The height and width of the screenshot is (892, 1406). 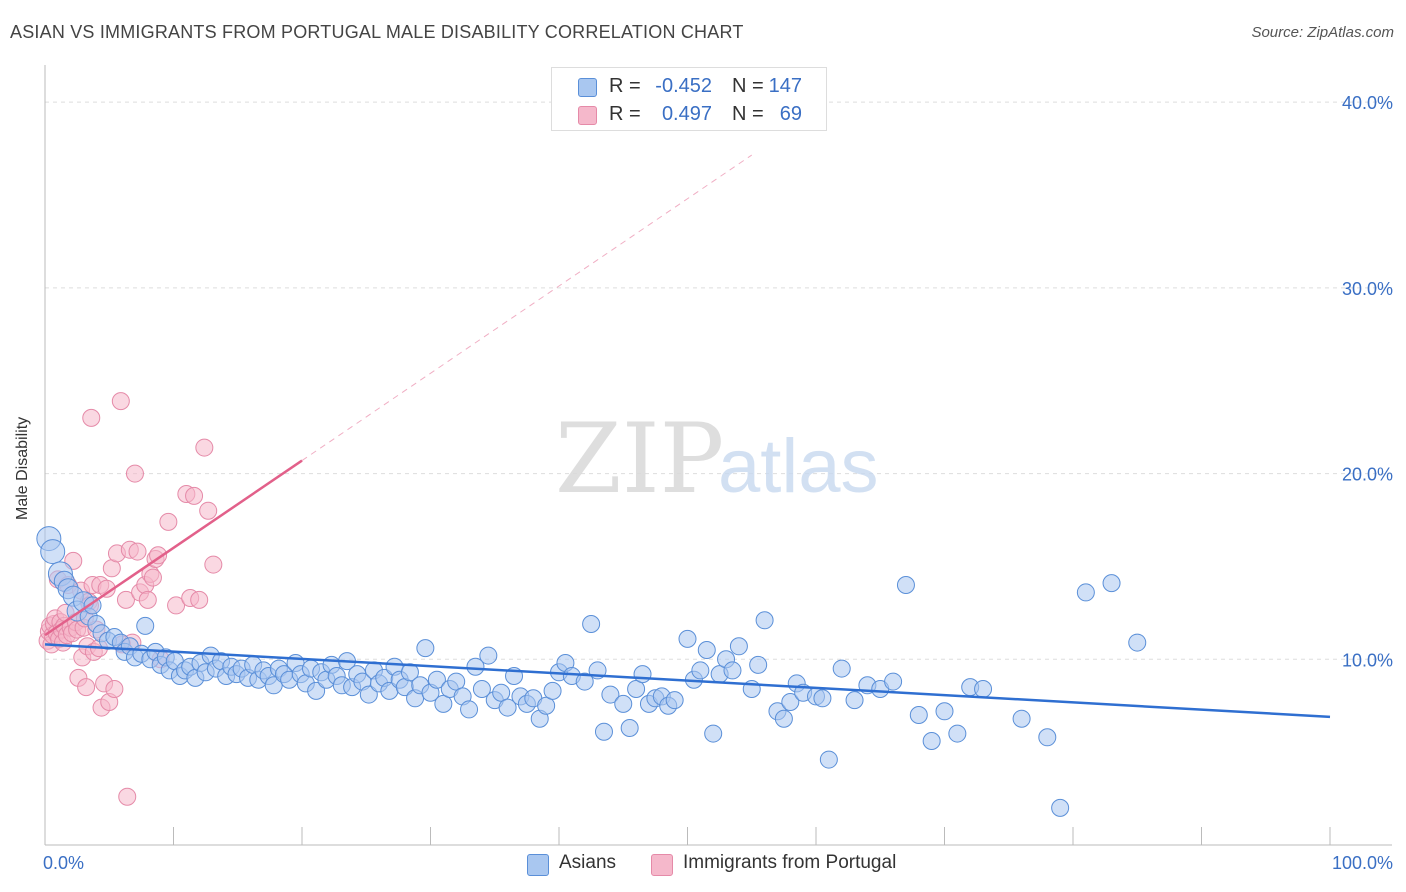 I want to click on legend-label-portugal: Immigrants from Portugal, so click(x=790, y=862).